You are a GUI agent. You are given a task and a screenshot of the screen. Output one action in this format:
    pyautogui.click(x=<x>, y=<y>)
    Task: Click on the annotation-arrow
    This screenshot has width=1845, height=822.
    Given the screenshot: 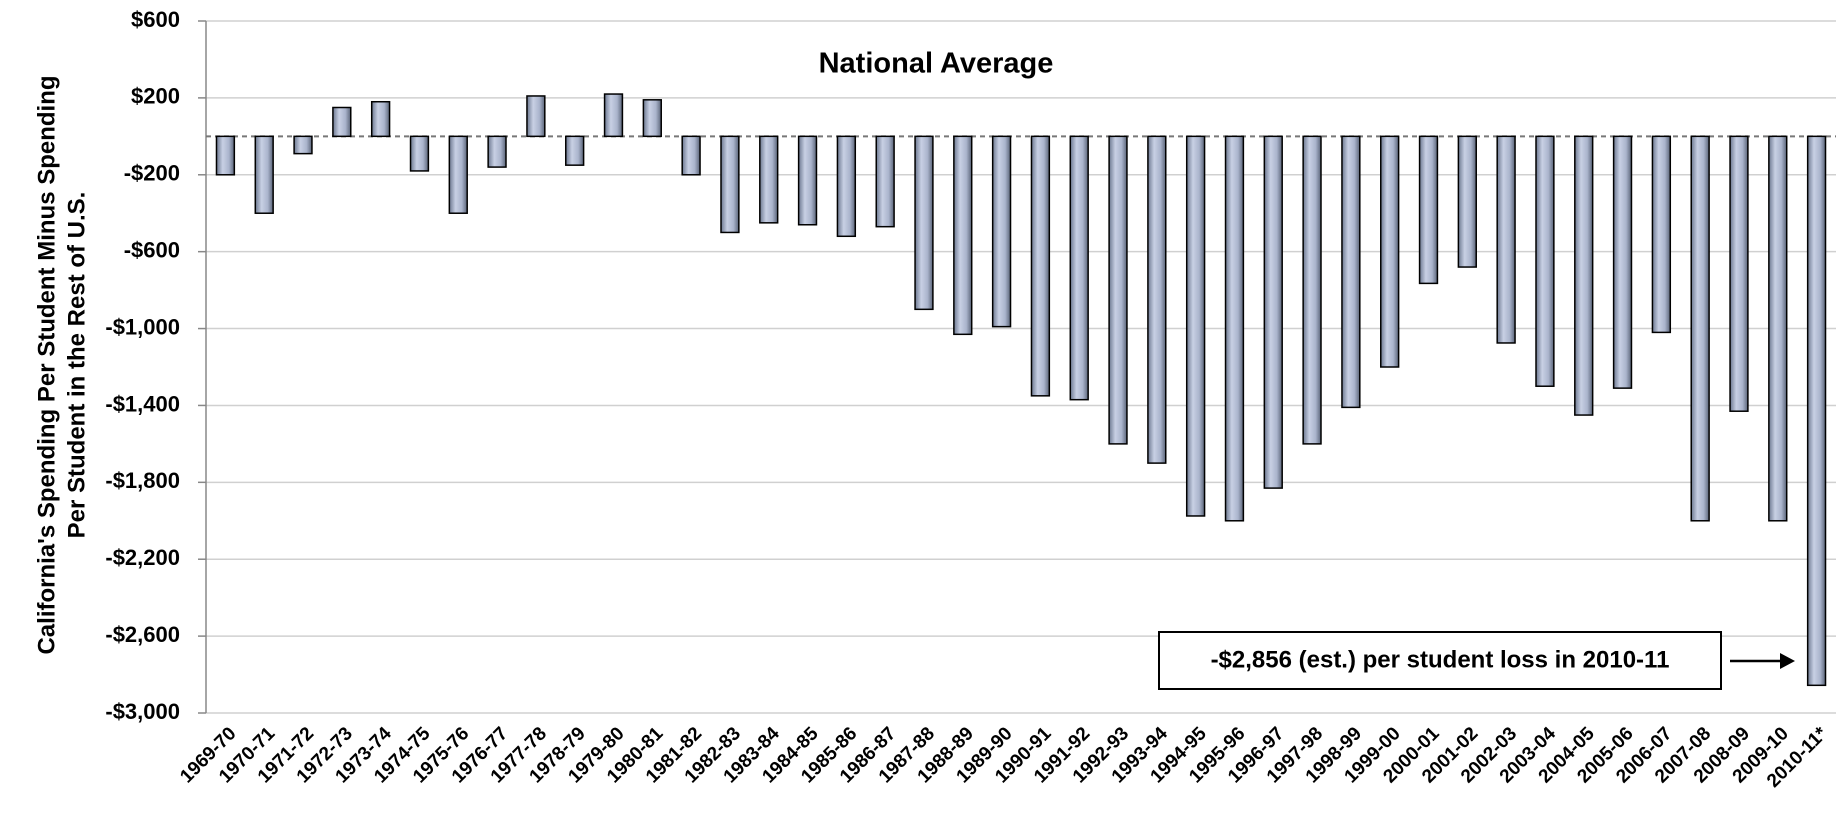 What is the action you would take?
    pyautogui.click(x=1762, y=661)
    